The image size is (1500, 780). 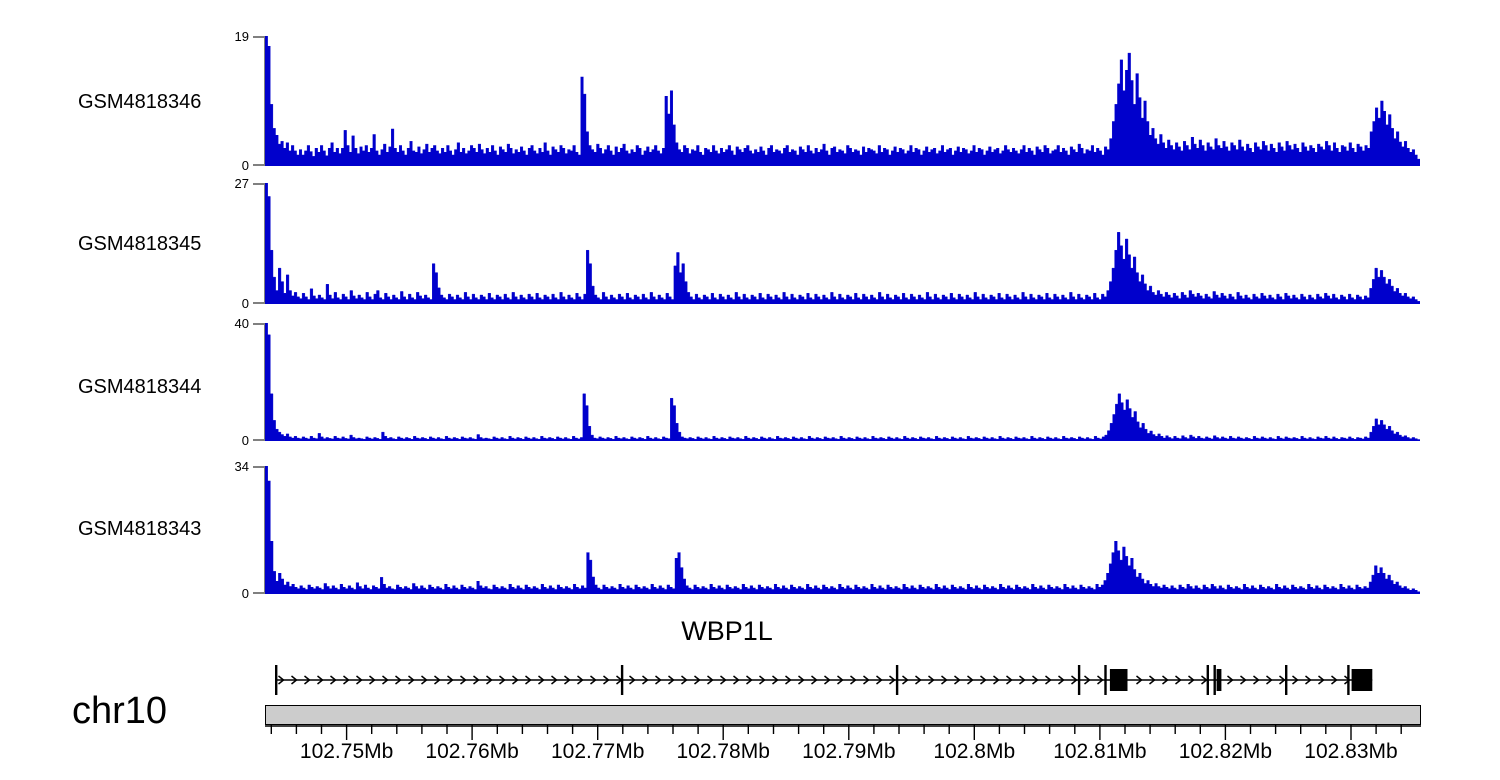 What do you see at coordinates (245, 440) in the screenshot?
I see `yaxis-min-GSM4818344: 0` at bounding box center [245, 440].